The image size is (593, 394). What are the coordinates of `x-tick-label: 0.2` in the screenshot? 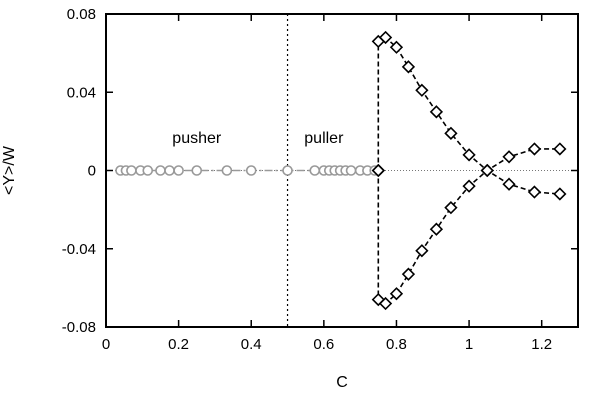 It's located at (178, 344).